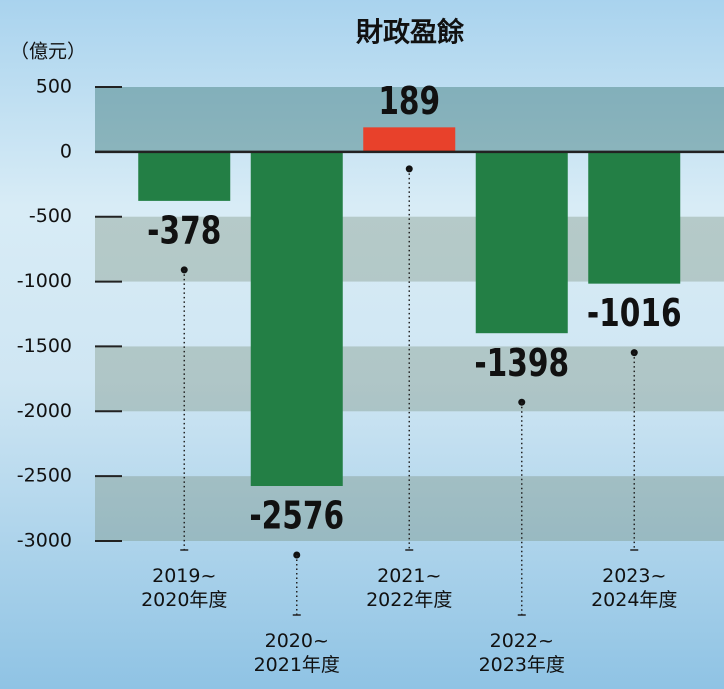 This screenshot has height=689, width=724. What do you see at coordinates (634, 588) in the screenshot?
I see `x-tick-label: 2023~ 2024年度` at bounding box center [634, 588].